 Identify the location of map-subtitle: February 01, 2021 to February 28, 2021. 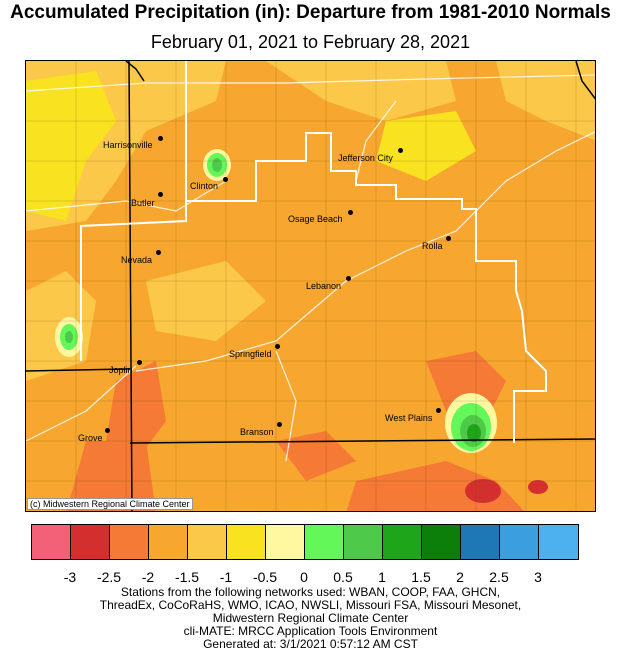
(310, 42).